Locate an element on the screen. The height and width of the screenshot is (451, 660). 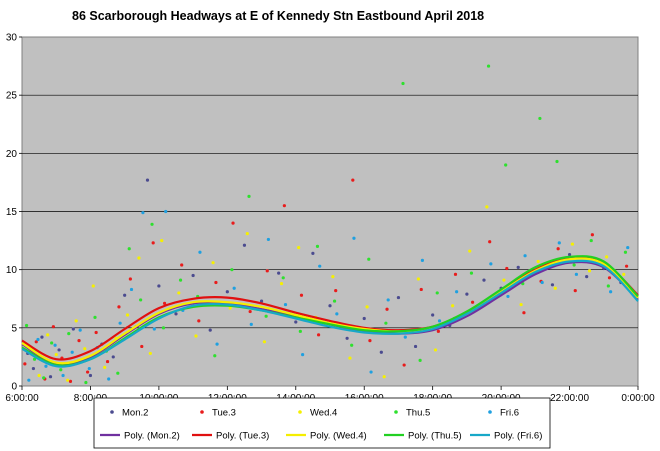
legend-entry: Poly. (Fri.6) is located at coordinates (518, 436).